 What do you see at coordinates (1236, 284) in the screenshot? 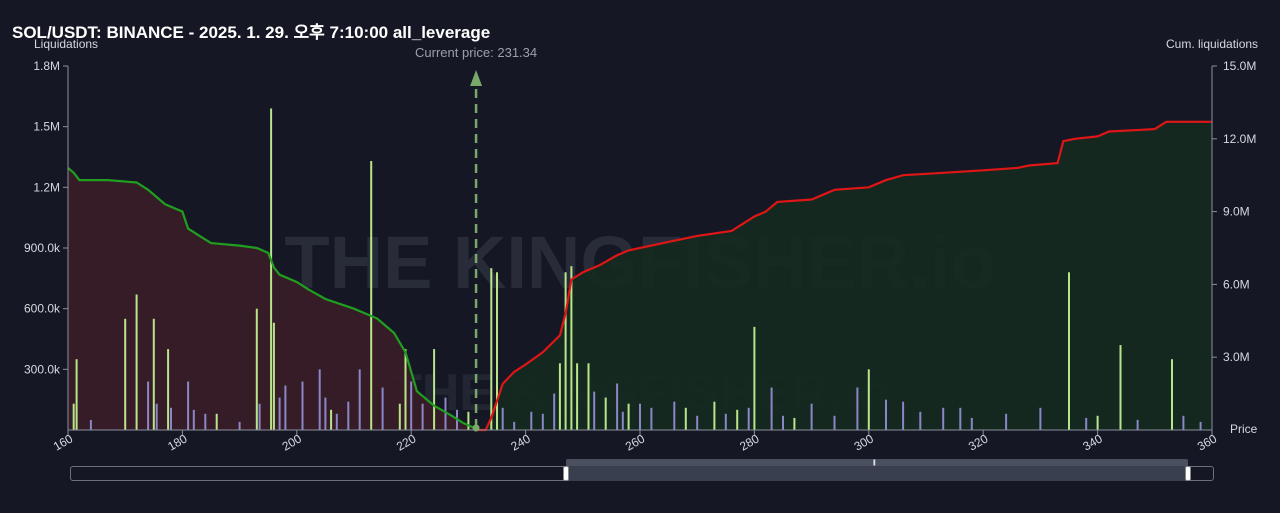
I see `y-right-tick-label-1: 6.0M` at bounding box center [1236, 284].